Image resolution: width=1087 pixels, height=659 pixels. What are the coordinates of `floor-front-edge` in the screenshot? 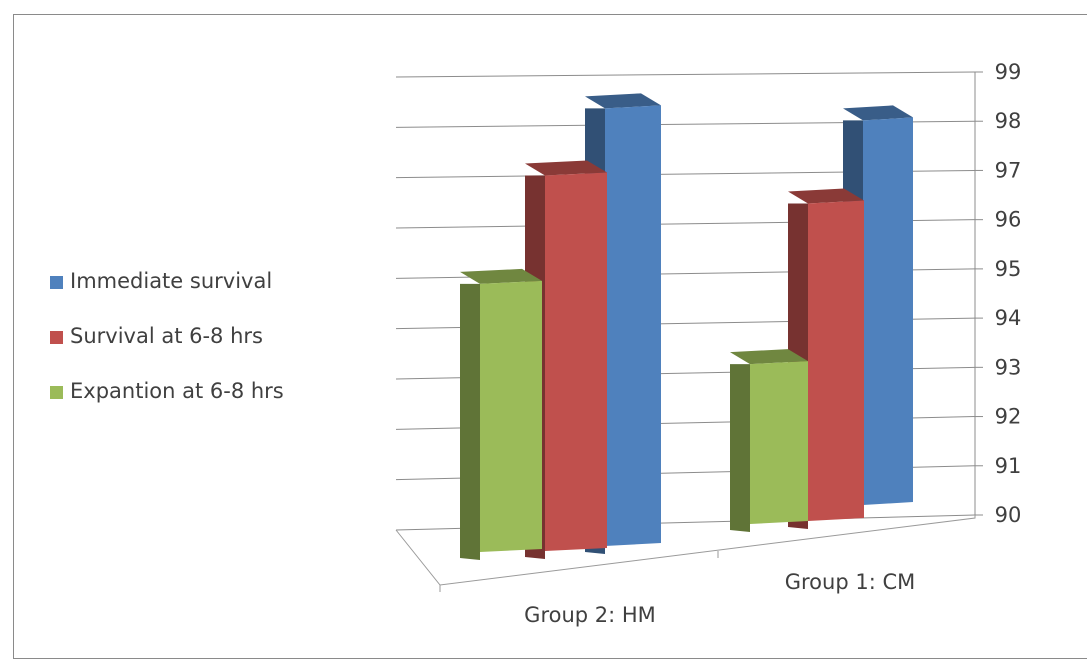 It's located at (685, 550).